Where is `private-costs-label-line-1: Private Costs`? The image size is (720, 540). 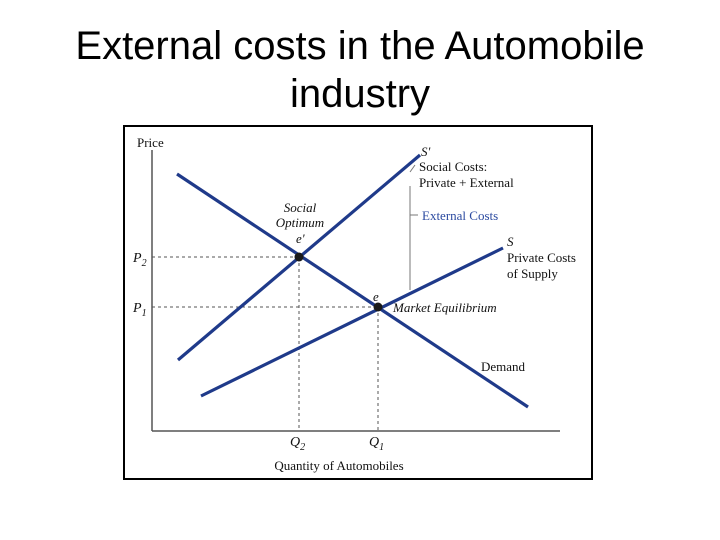 private-costs-label-line-1: Private Costs is located at coordinates (541, 257).